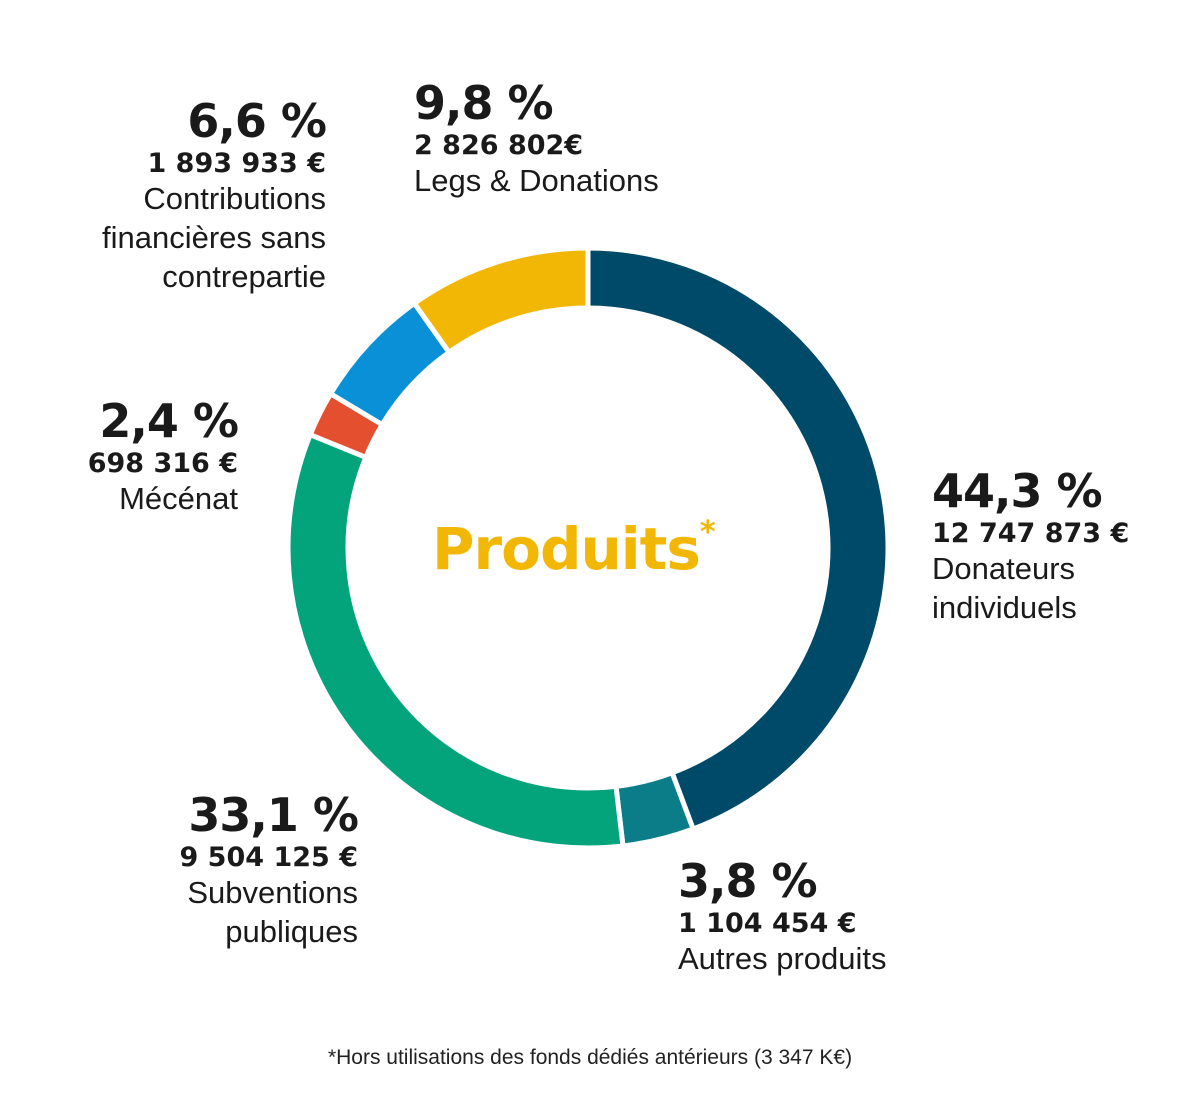 This screenshot has height=1105, width=1200. I want to click on slice-amount: 9 504 125 €, so click(269, 857).